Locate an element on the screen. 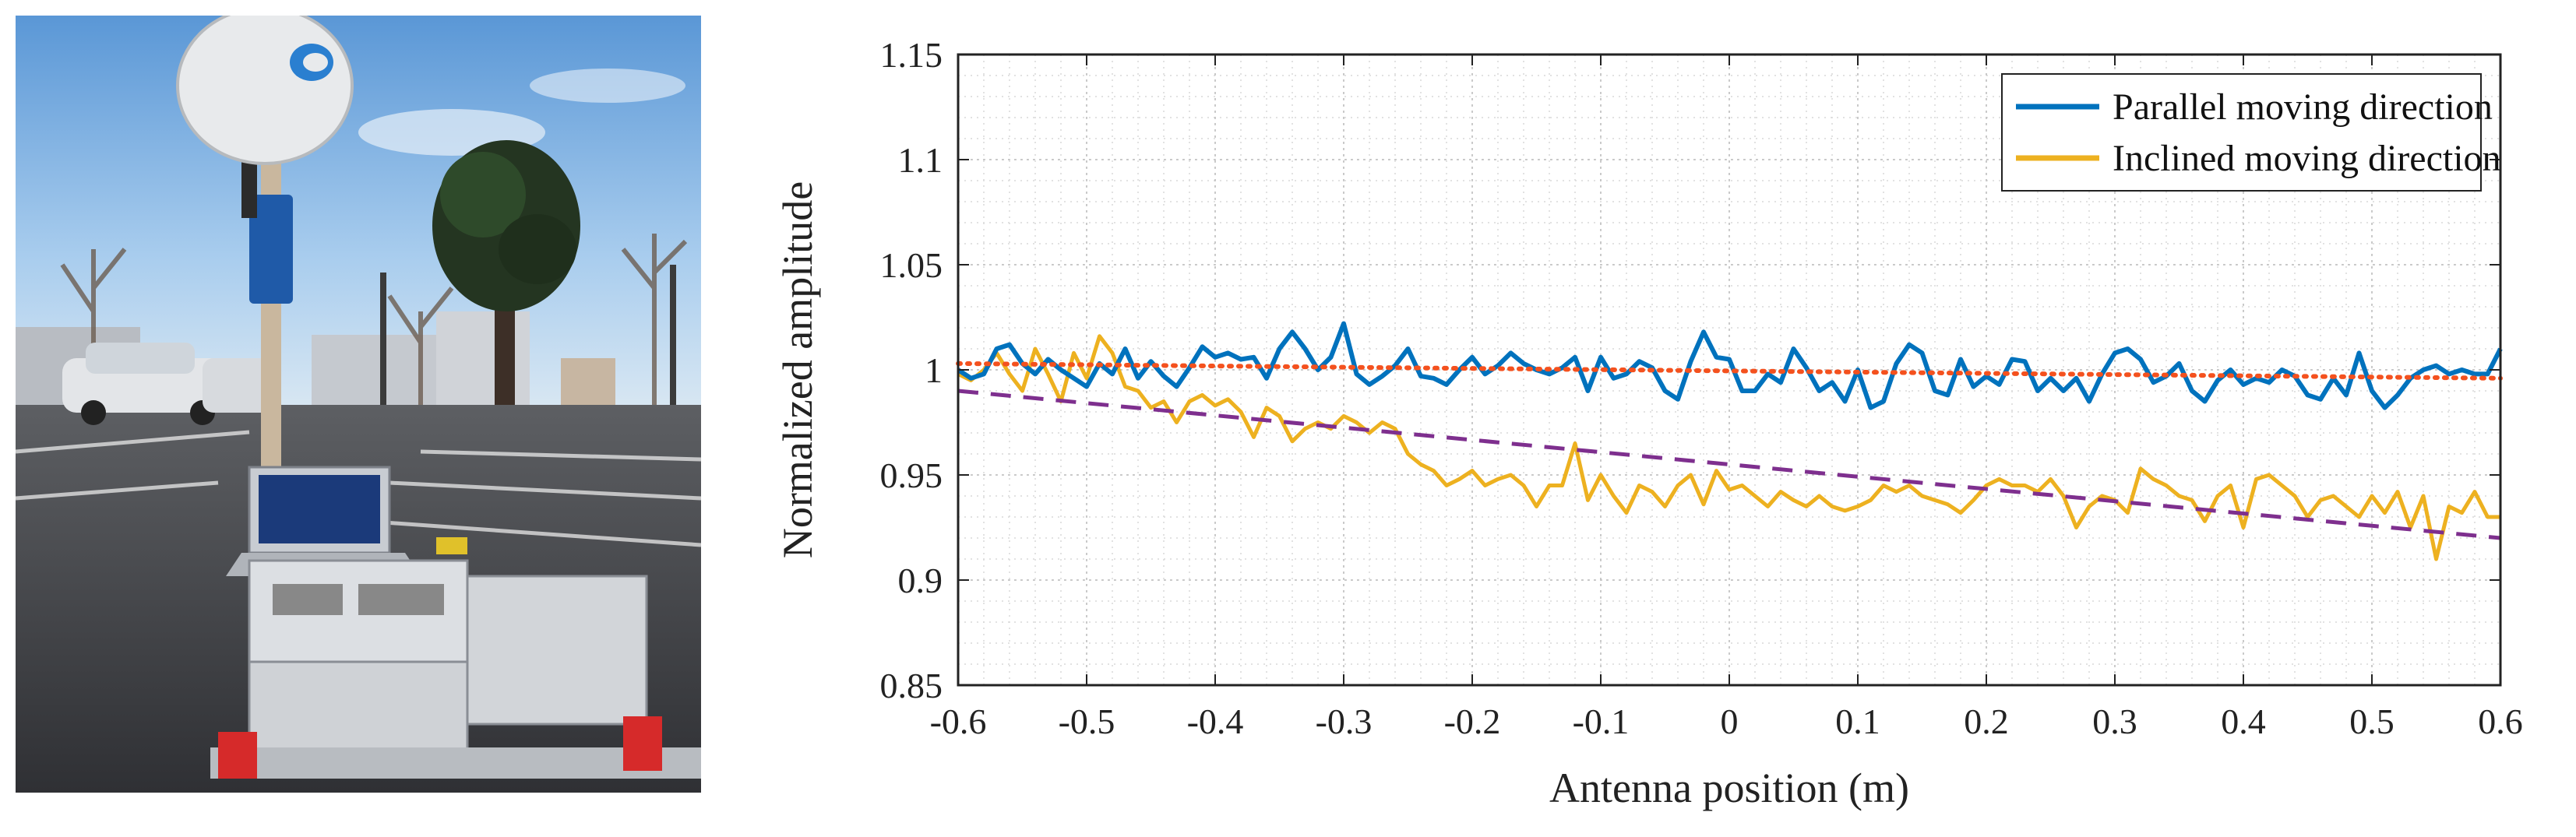 The image size is (2576, 837). x-tick-label: -0.3 is located at coordinates (1344, 721).